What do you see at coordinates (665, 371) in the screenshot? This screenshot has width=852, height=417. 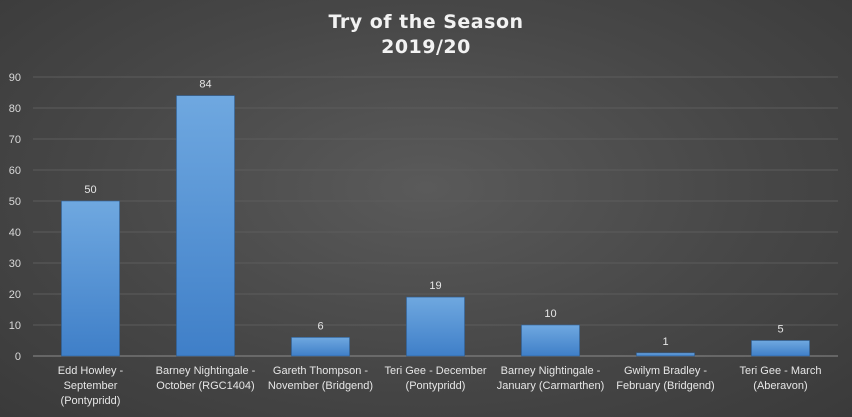 I see `x-tick-label-line: Gwilym Bradley -` at bounding box center [665, 371].